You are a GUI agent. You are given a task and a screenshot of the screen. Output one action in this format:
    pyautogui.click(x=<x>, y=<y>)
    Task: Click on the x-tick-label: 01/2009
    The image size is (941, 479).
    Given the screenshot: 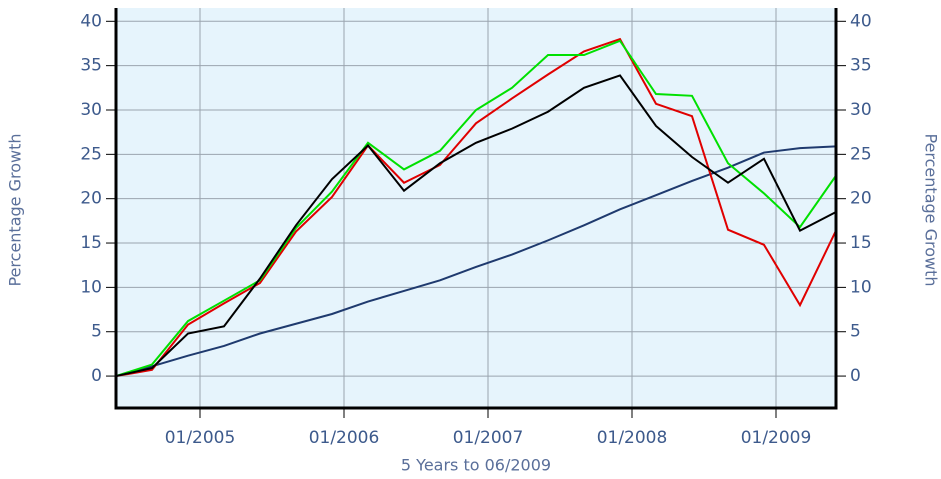 What is the action you would take?
    pyautogui.click(x=776, y=438)
    